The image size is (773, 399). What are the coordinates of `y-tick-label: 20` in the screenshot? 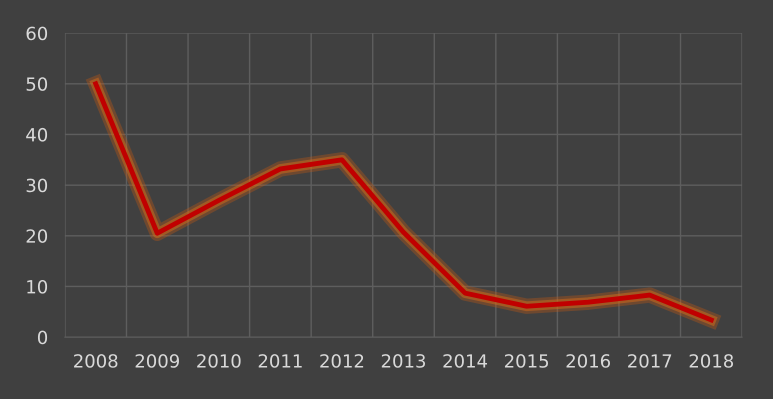 It's located at (37, 236).